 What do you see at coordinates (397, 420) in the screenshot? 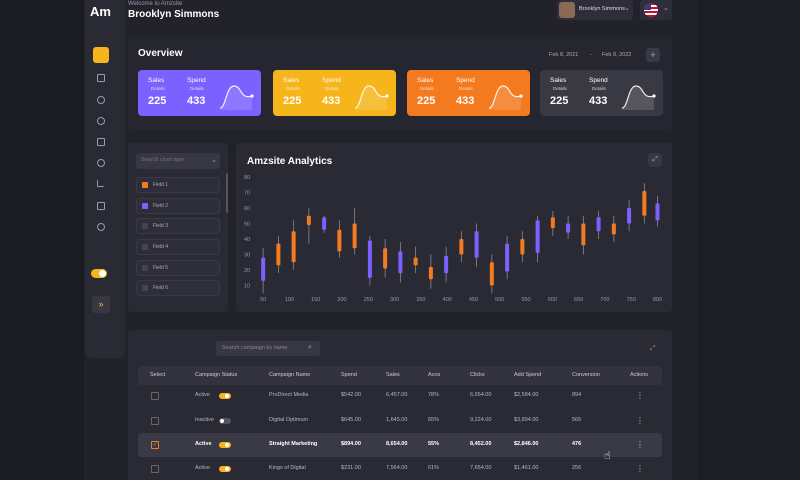
I see `table-cell: 1,645.00` at bounding box center [397, 420].